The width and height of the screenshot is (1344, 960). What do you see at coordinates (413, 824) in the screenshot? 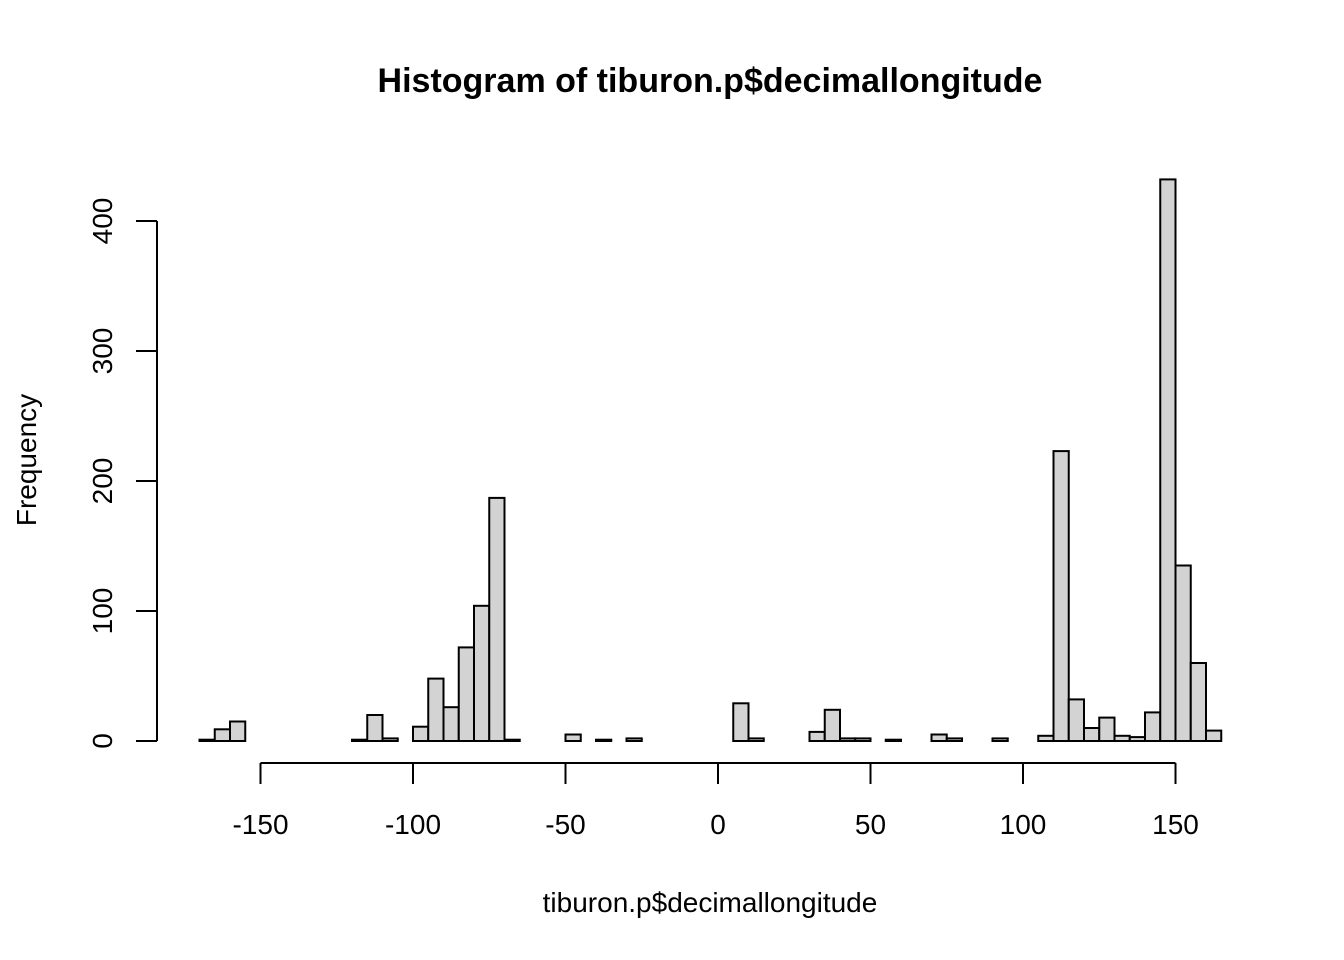
I see `x-tick-label: -100` at bounding box center [413, 824].